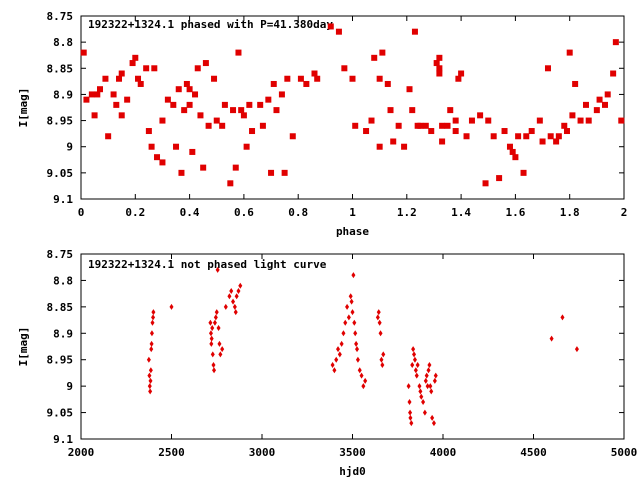 The image size is (640, 480). What do you see at coordinates (407, 212) in the screenshot?
I see `x-tick-label: 1.2` at bounding box center [407, 212].